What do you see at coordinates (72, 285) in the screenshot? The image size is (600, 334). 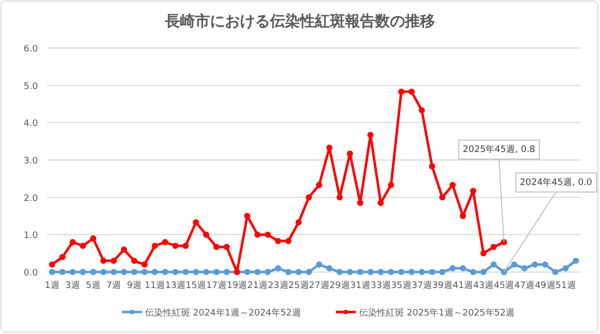 I see `x-tick-label: 3週` at bounding box center [72, 285].